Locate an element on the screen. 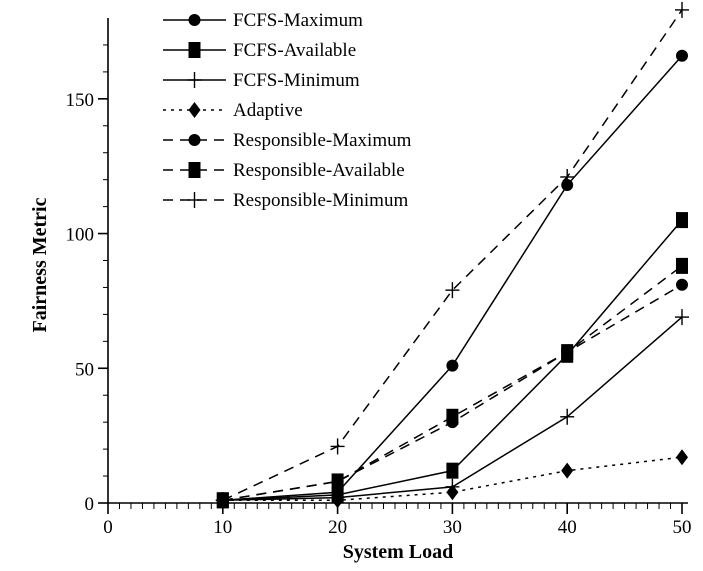 The width and height of the screenshot is (703, 571). y-axis-title: Fairness Metric is located at coordinates (40, 264).